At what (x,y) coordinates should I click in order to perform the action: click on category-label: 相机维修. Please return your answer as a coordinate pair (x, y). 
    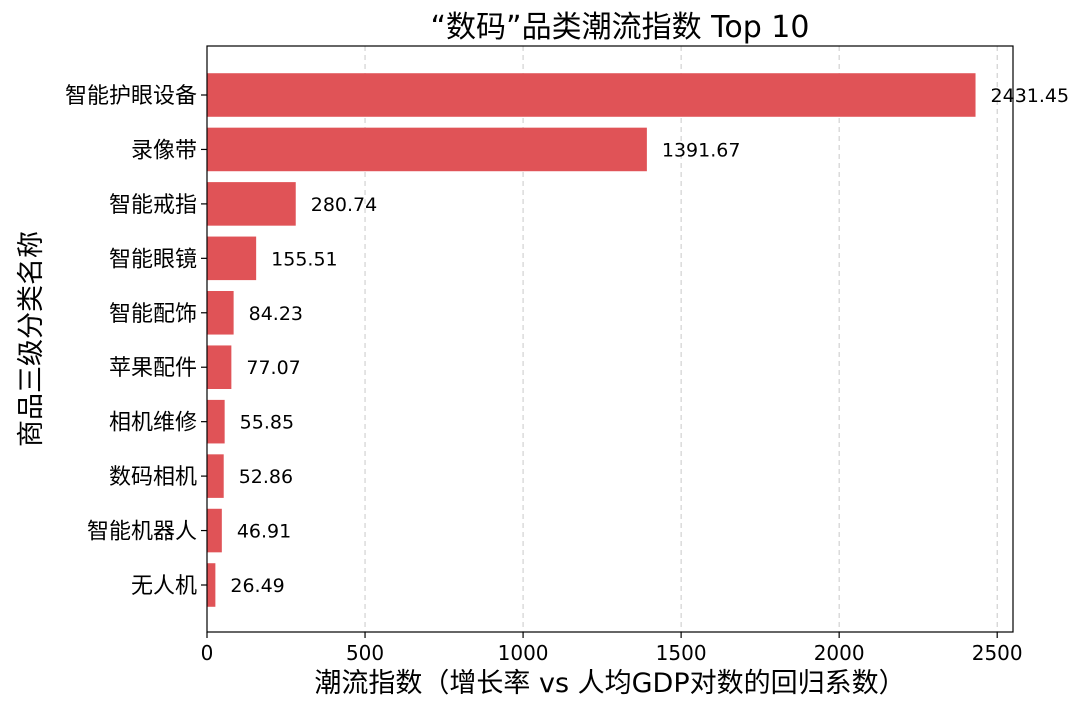
    Looking at the image, I should click on (153, 423).